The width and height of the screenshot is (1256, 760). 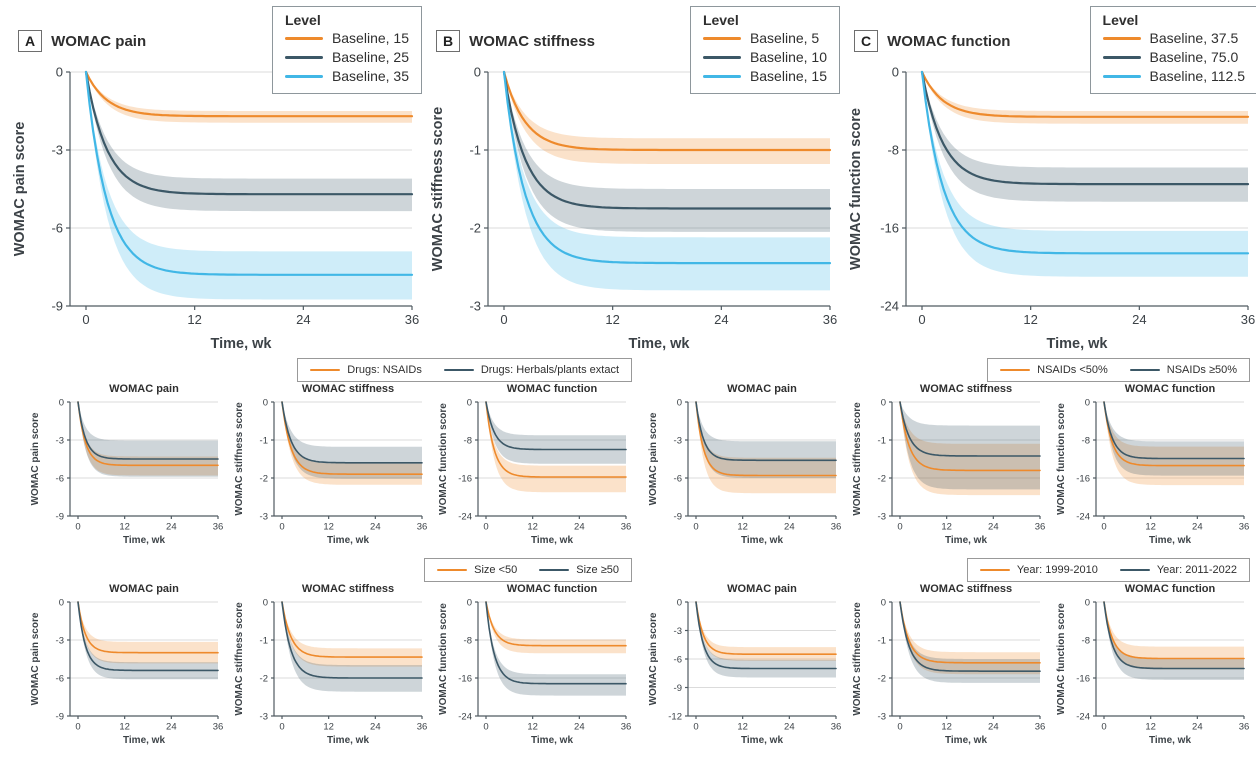 I want to click on panel-title: WOMAC function, so click(x=949, y=41).